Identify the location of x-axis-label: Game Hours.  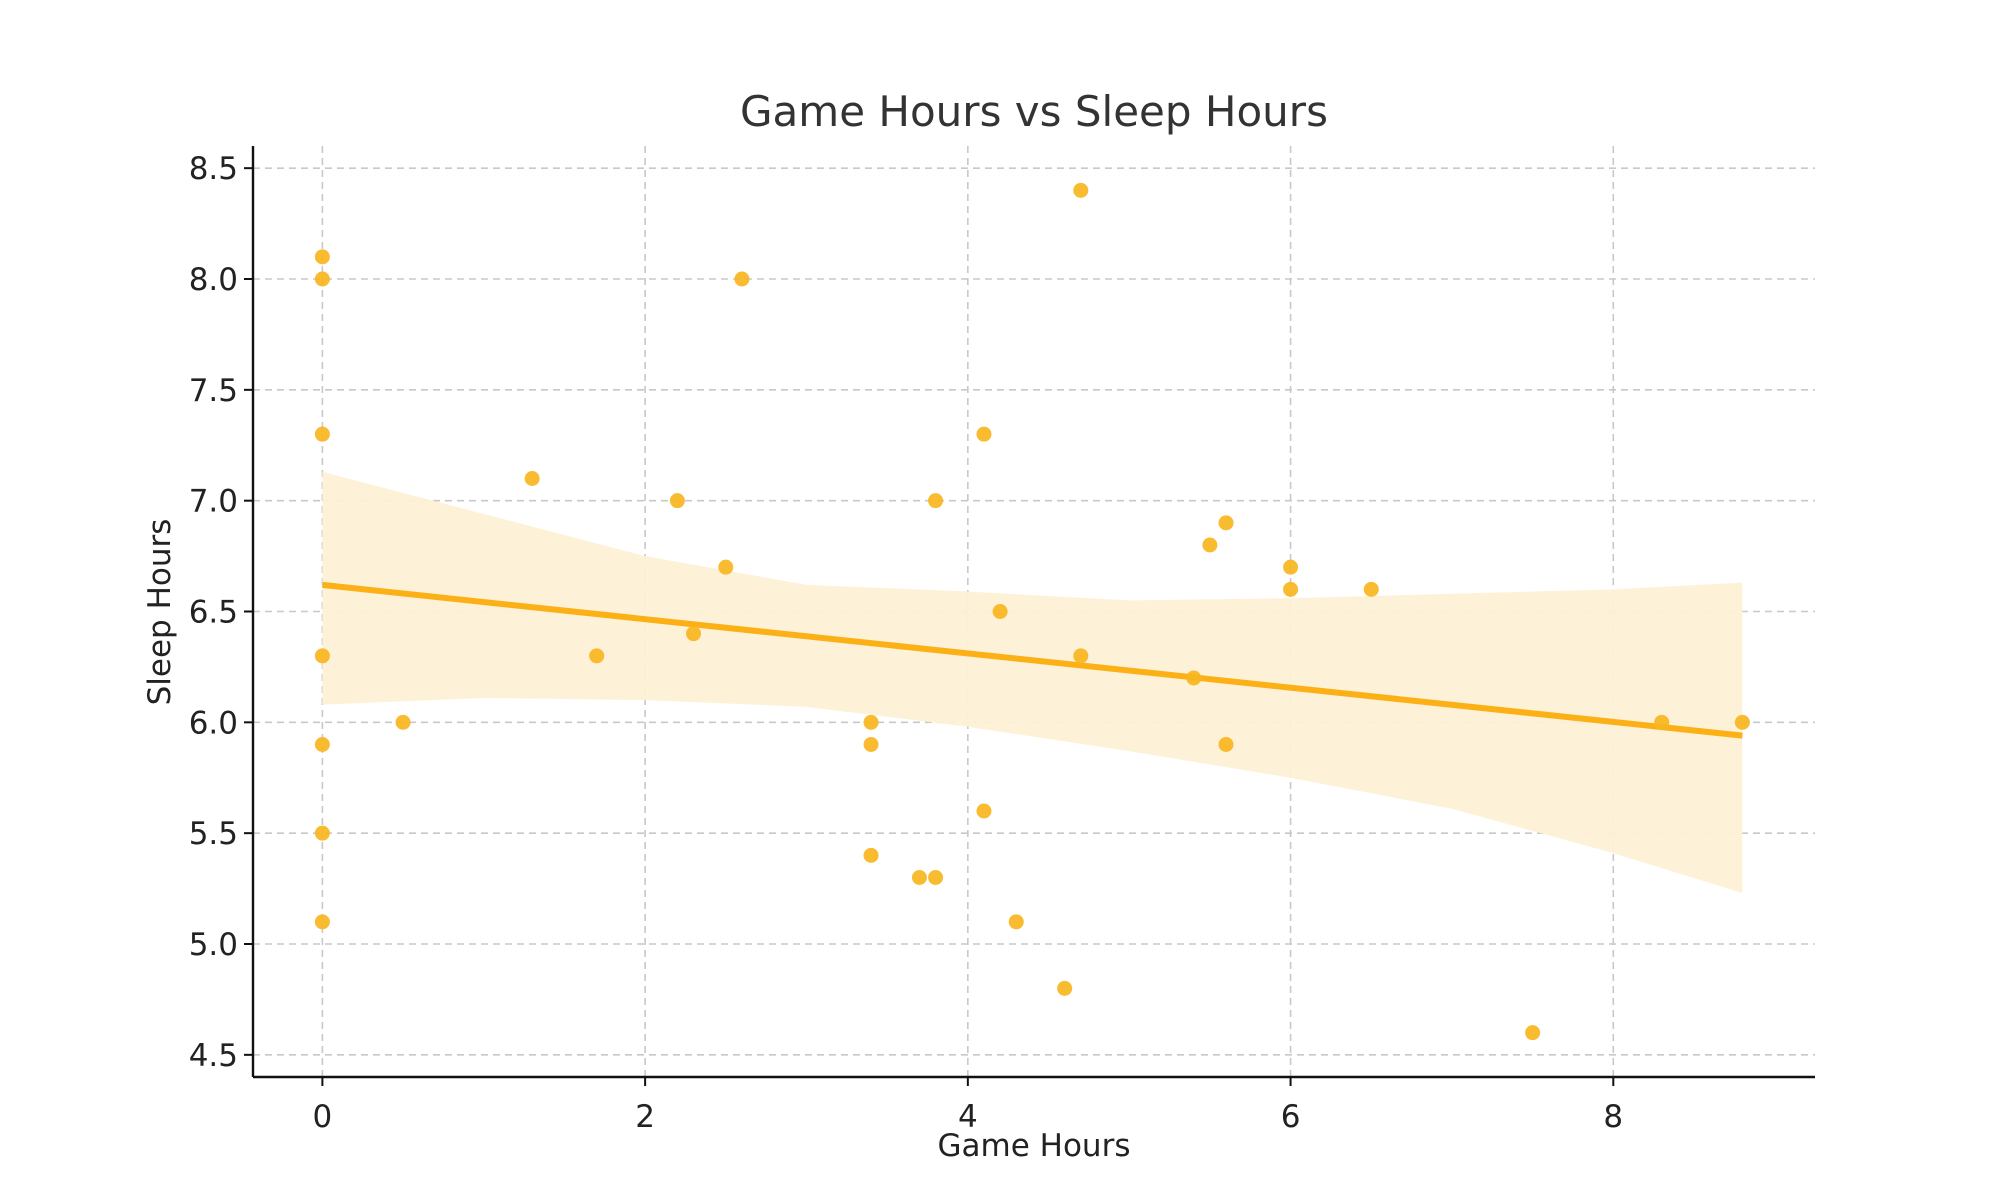
(1034, 1146).